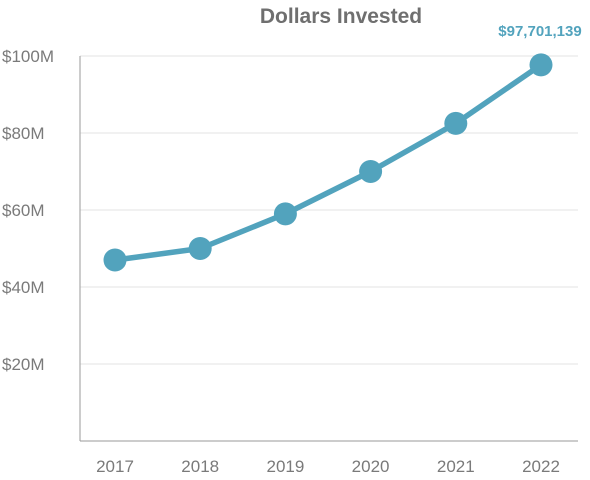 This screenshot has height=480, width=590. I want to click on y-tick-labels: $20M $40M $60M $80M $100M, so click(28, 210).